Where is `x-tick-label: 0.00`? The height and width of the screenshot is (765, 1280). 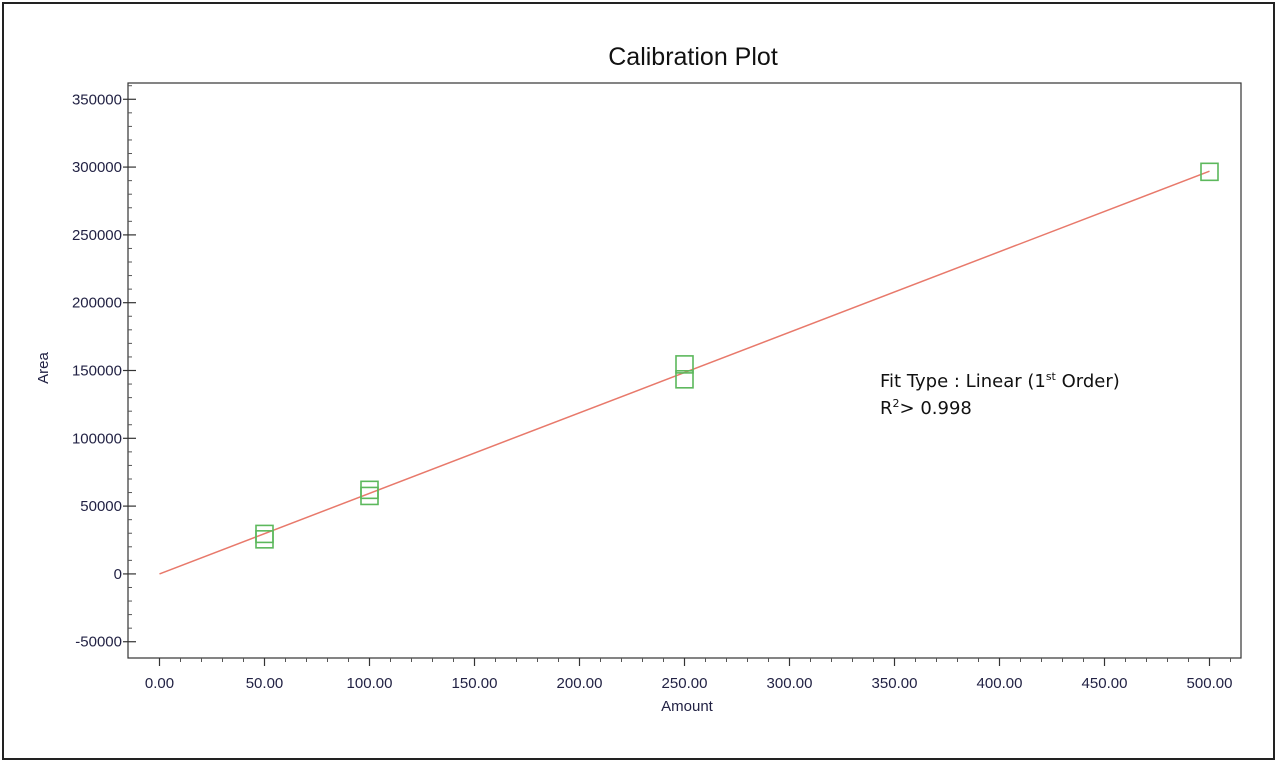
x-tick-label: 0.00 is located at coordinates (159, 683).